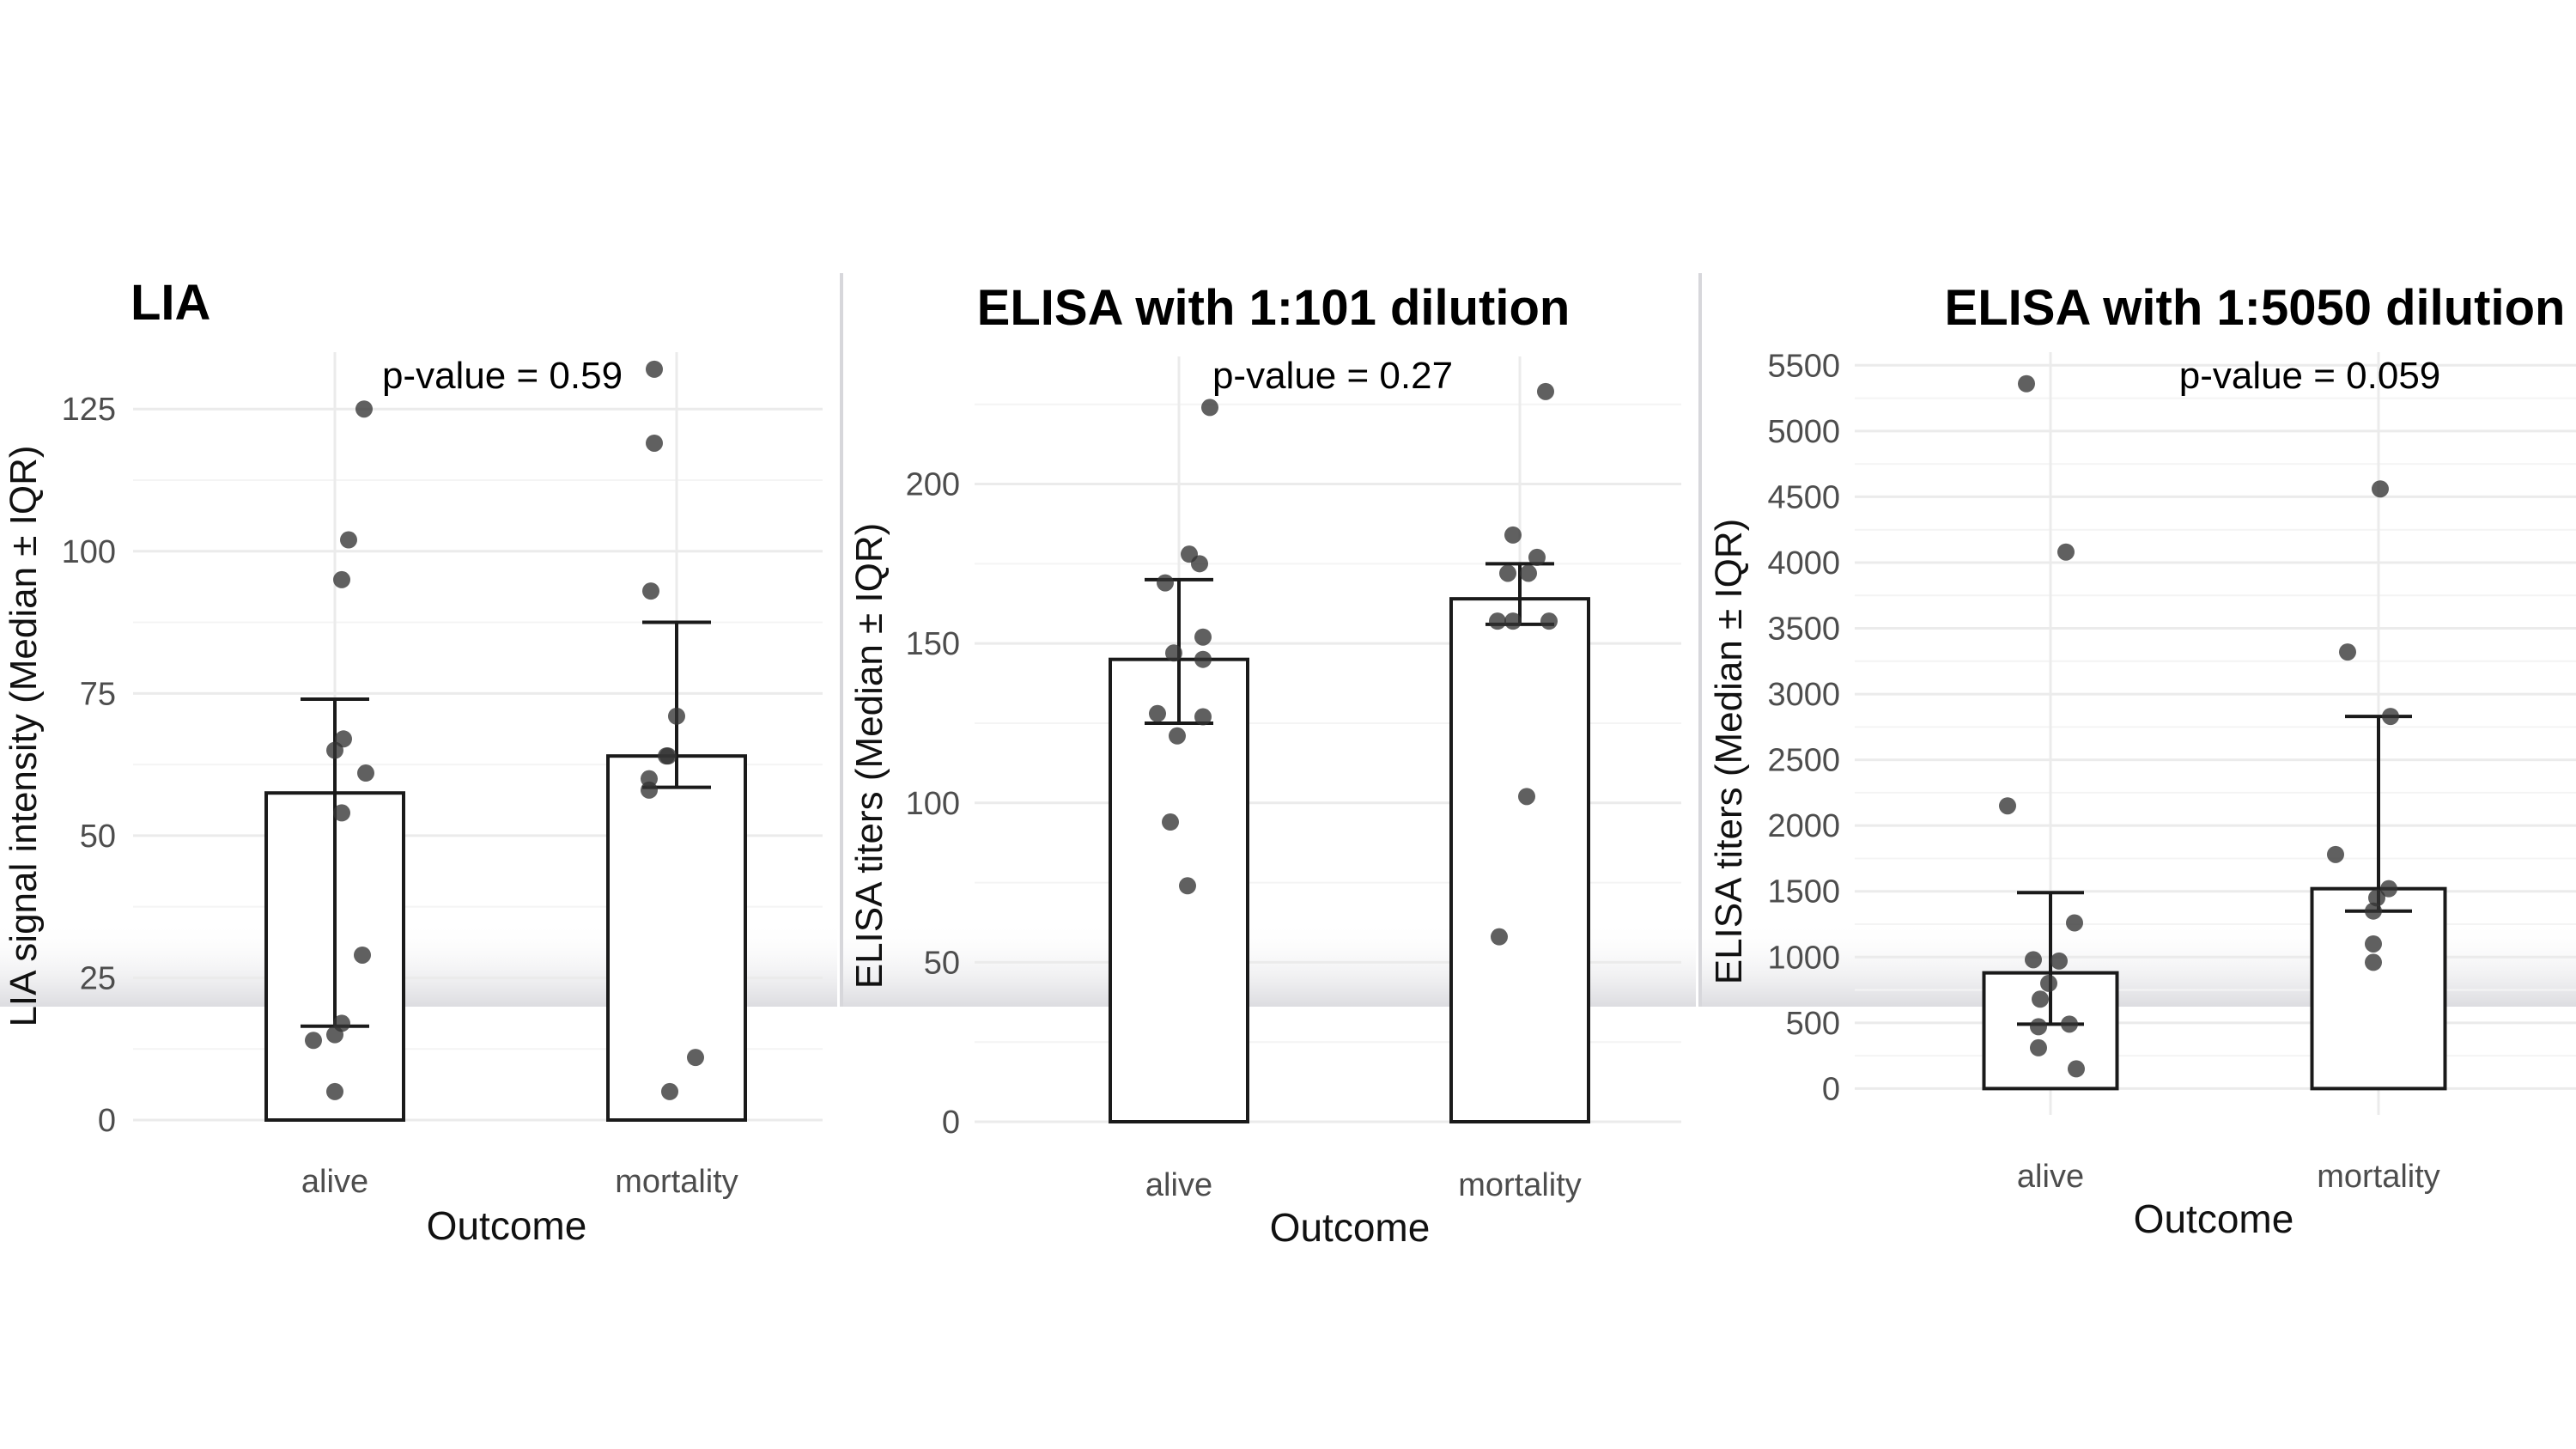 The height and width of the screenshot is (1449, 2576). I want to click on chart-title: LIA, so click(170, 303).